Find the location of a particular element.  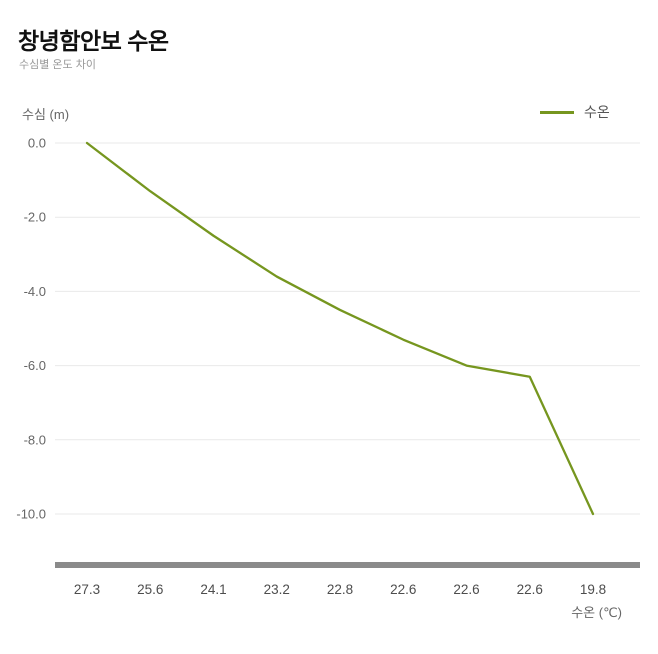

y-tick-label: -8.0 is located at coordinates (35, 439).